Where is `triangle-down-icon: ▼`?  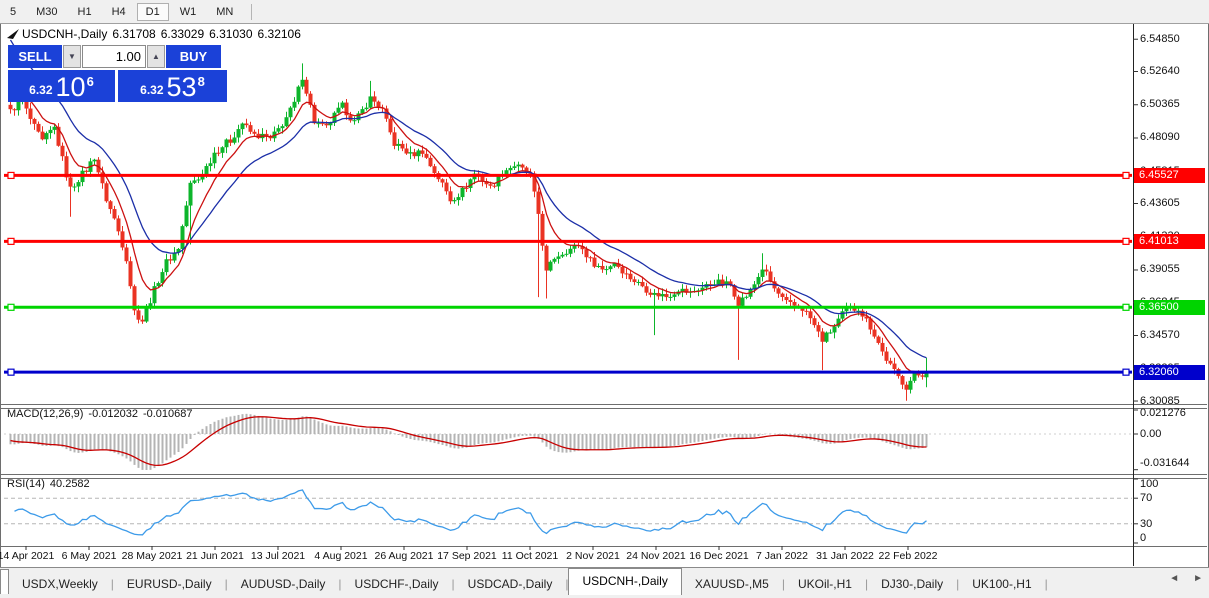 triangle-down-icon: ▼ is located at coordinates (72, 56).